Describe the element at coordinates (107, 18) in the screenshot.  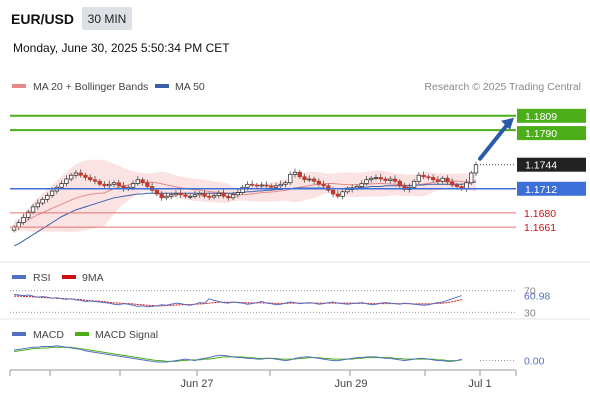
I see `timeframe-badge: 30 MIN` at that location.